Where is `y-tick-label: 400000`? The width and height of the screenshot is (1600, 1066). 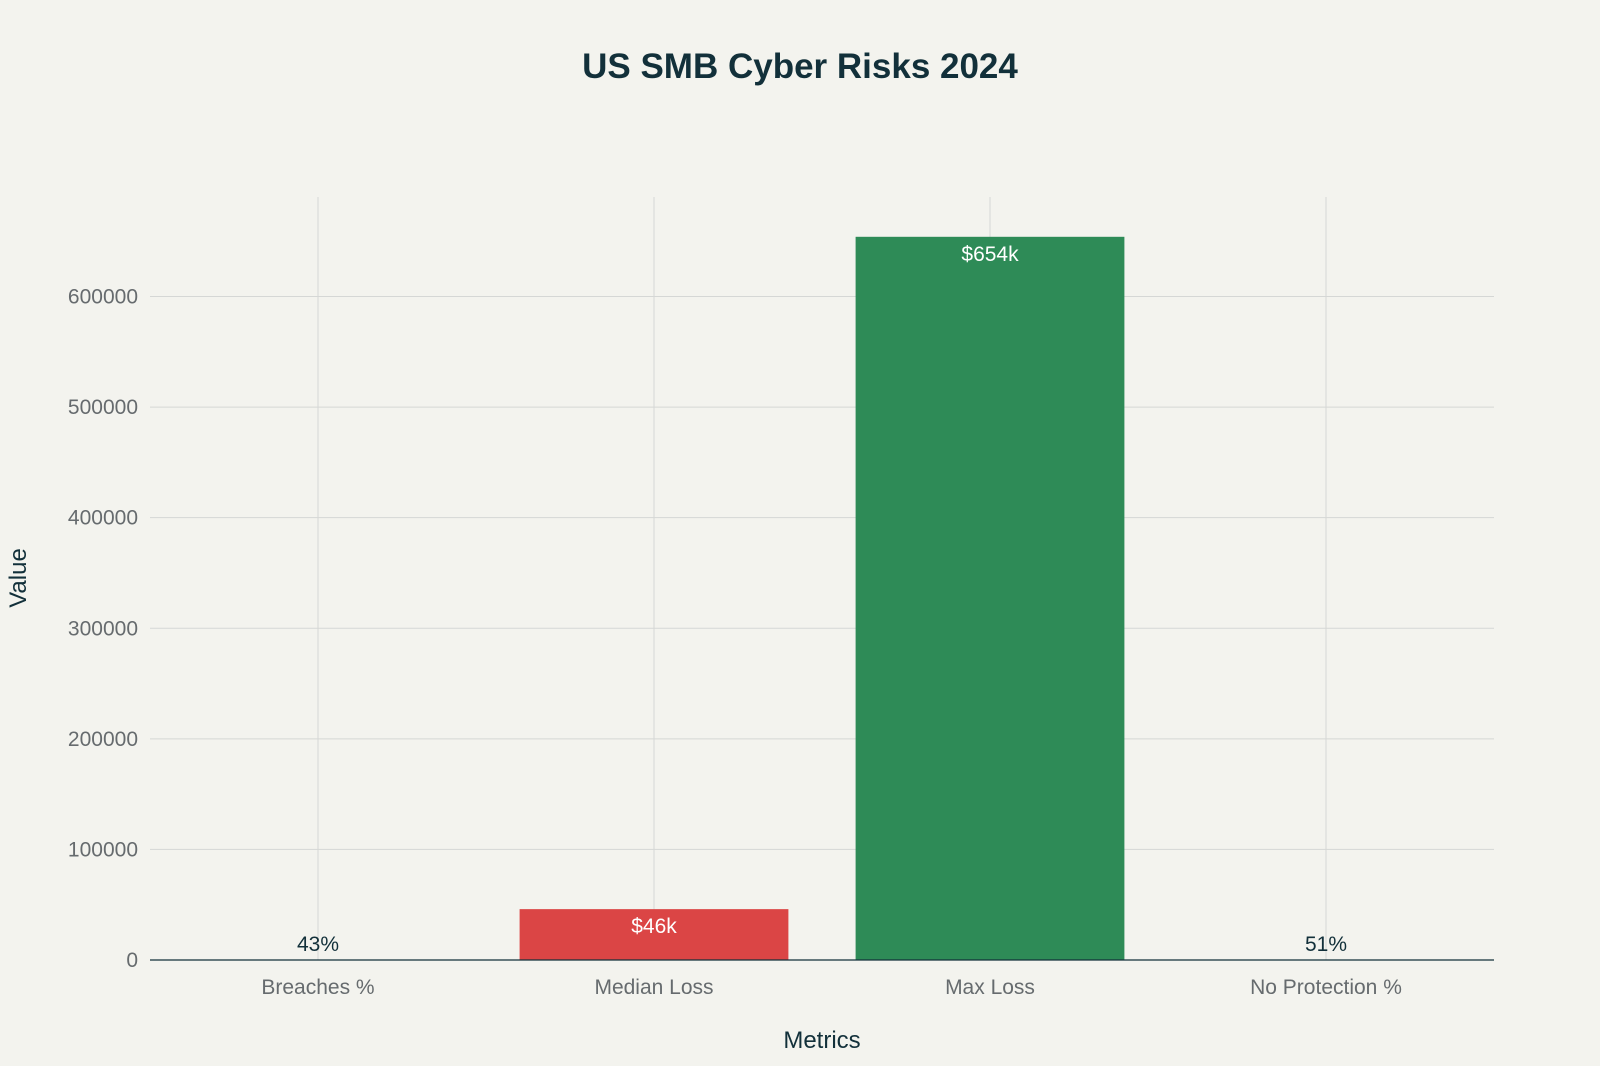 y-tick-label: 400000 is located at coordinates (103, 518).